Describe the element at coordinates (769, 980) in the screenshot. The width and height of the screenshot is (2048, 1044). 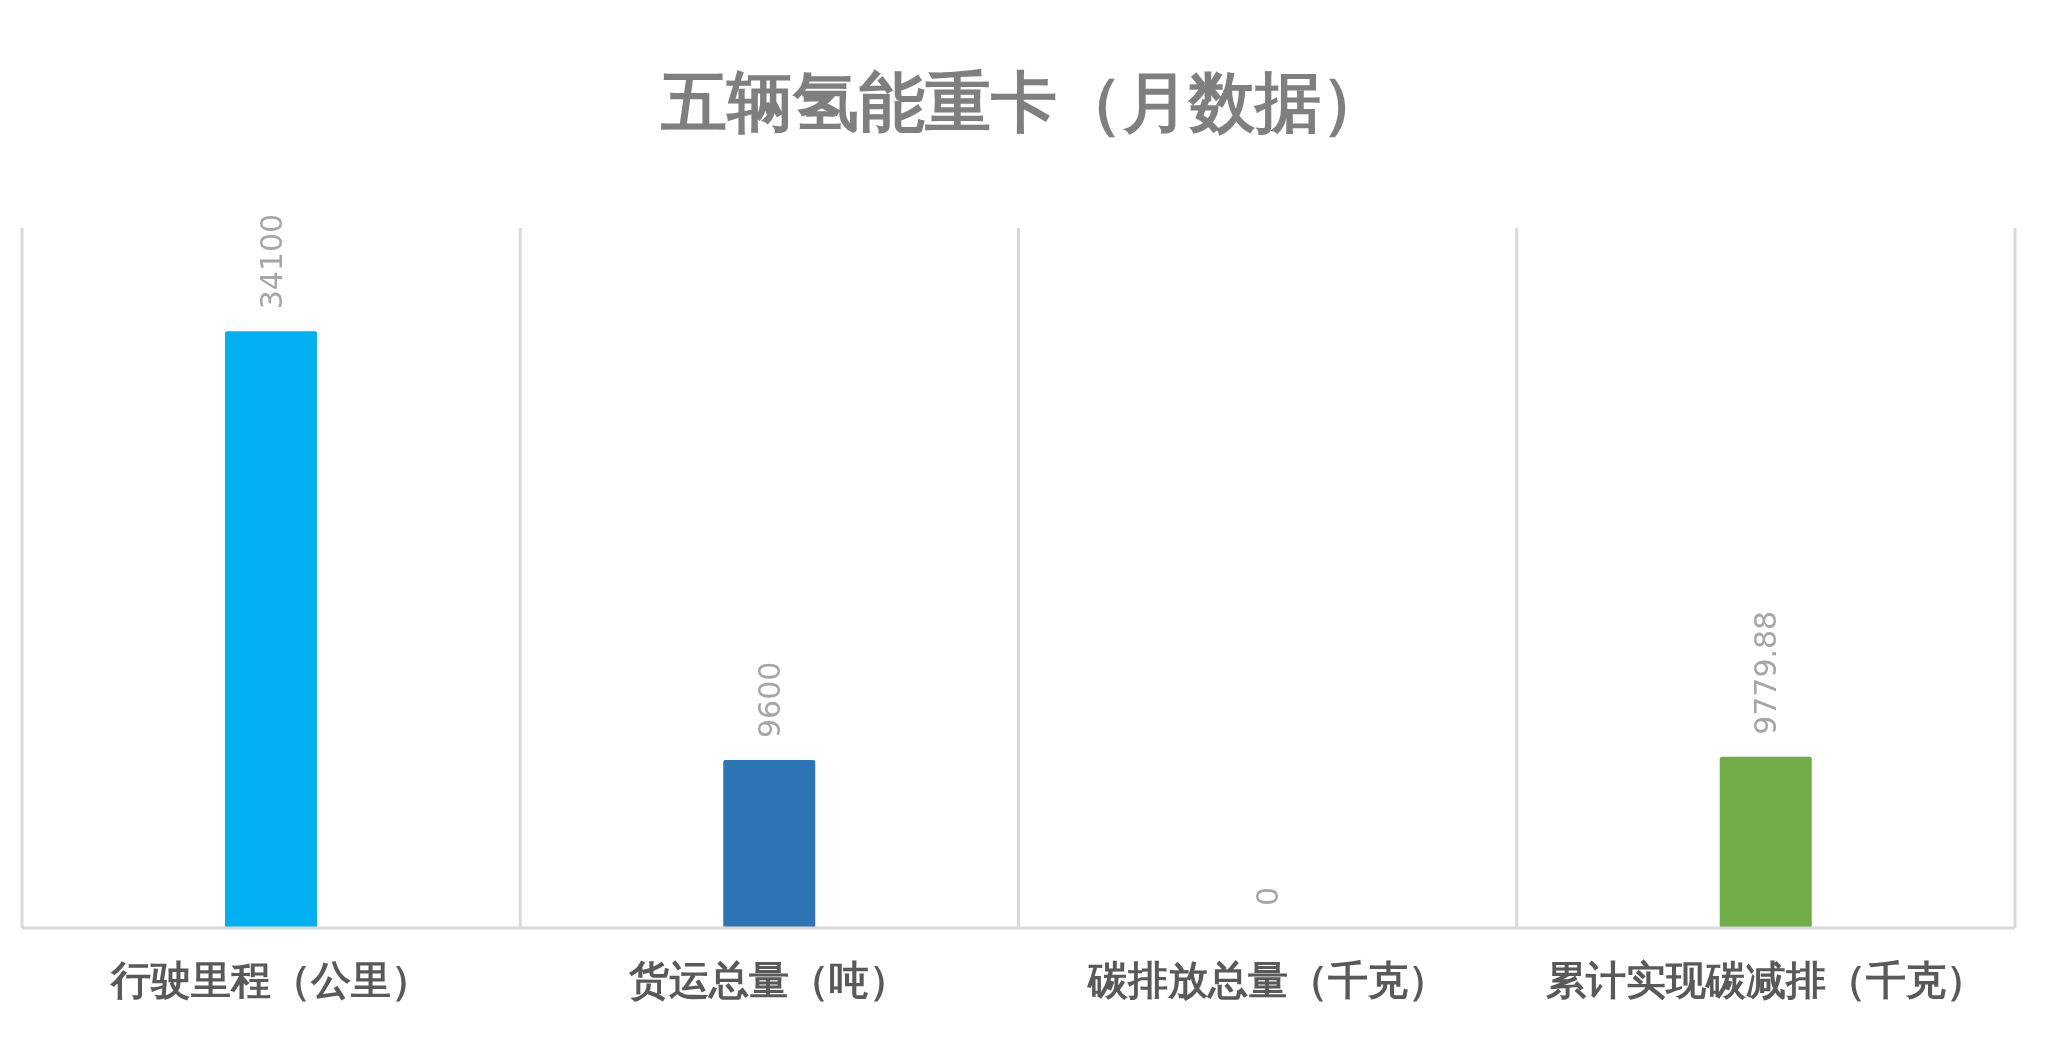
I see `x-tick-label: 货运总量（吨）` at that location.